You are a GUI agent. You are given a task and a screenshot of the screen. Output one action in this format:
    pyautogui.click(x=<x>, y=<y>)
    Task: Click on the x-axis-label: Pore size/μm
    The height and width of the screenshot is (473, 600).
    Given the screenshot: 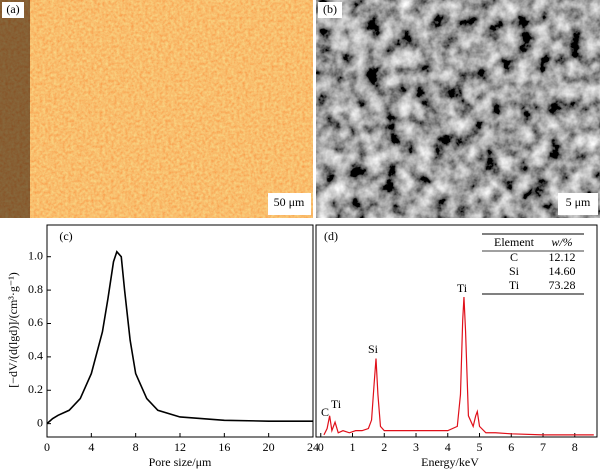 What is the action you would take?
    pyautogui.click(x=180, y=462)
    